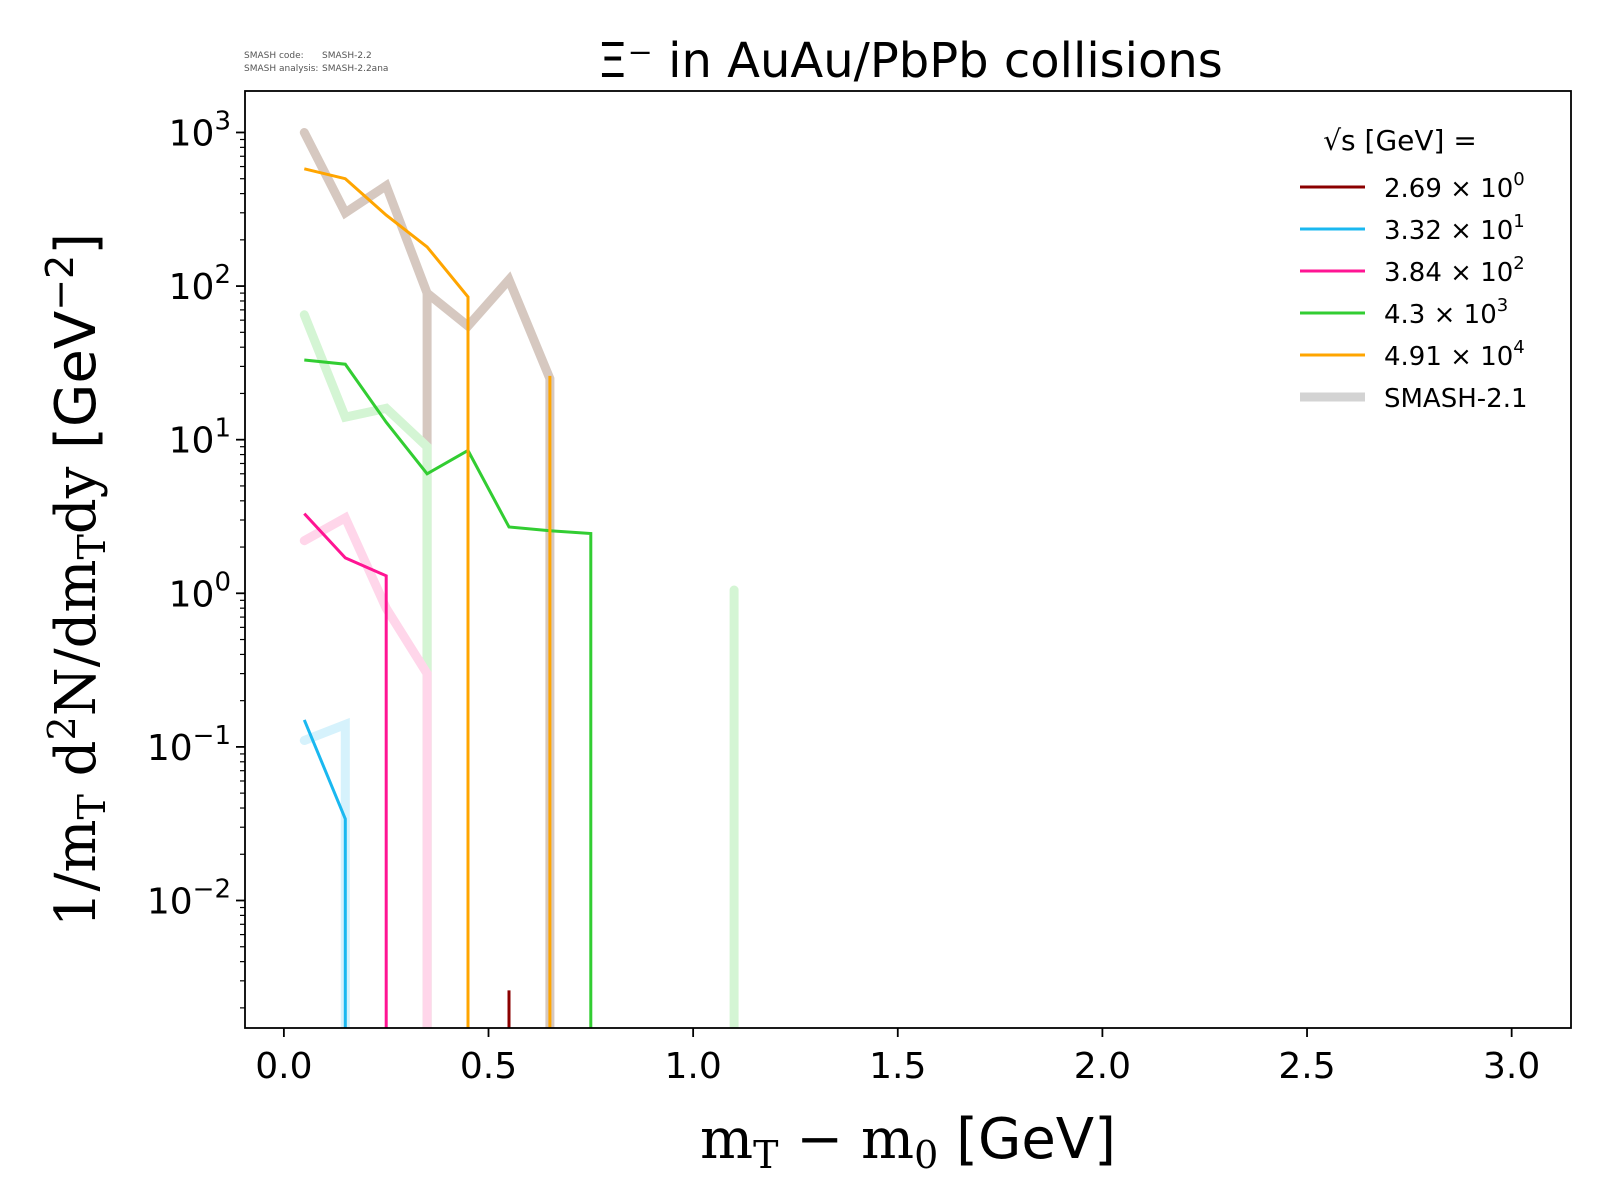  Describe the element at coordinates (274, 56) in the screenshot. I see `watermark-code-label: SMASH code:` at that location.